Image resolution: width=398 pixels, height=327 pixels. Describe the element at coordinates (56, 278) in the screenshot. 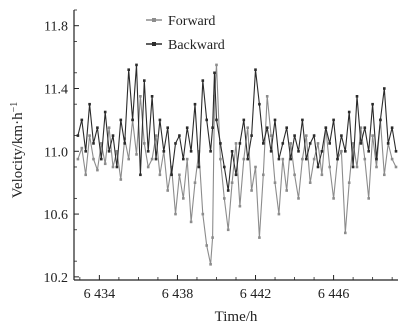

I see `y-tick-label: 10.2` at that location.